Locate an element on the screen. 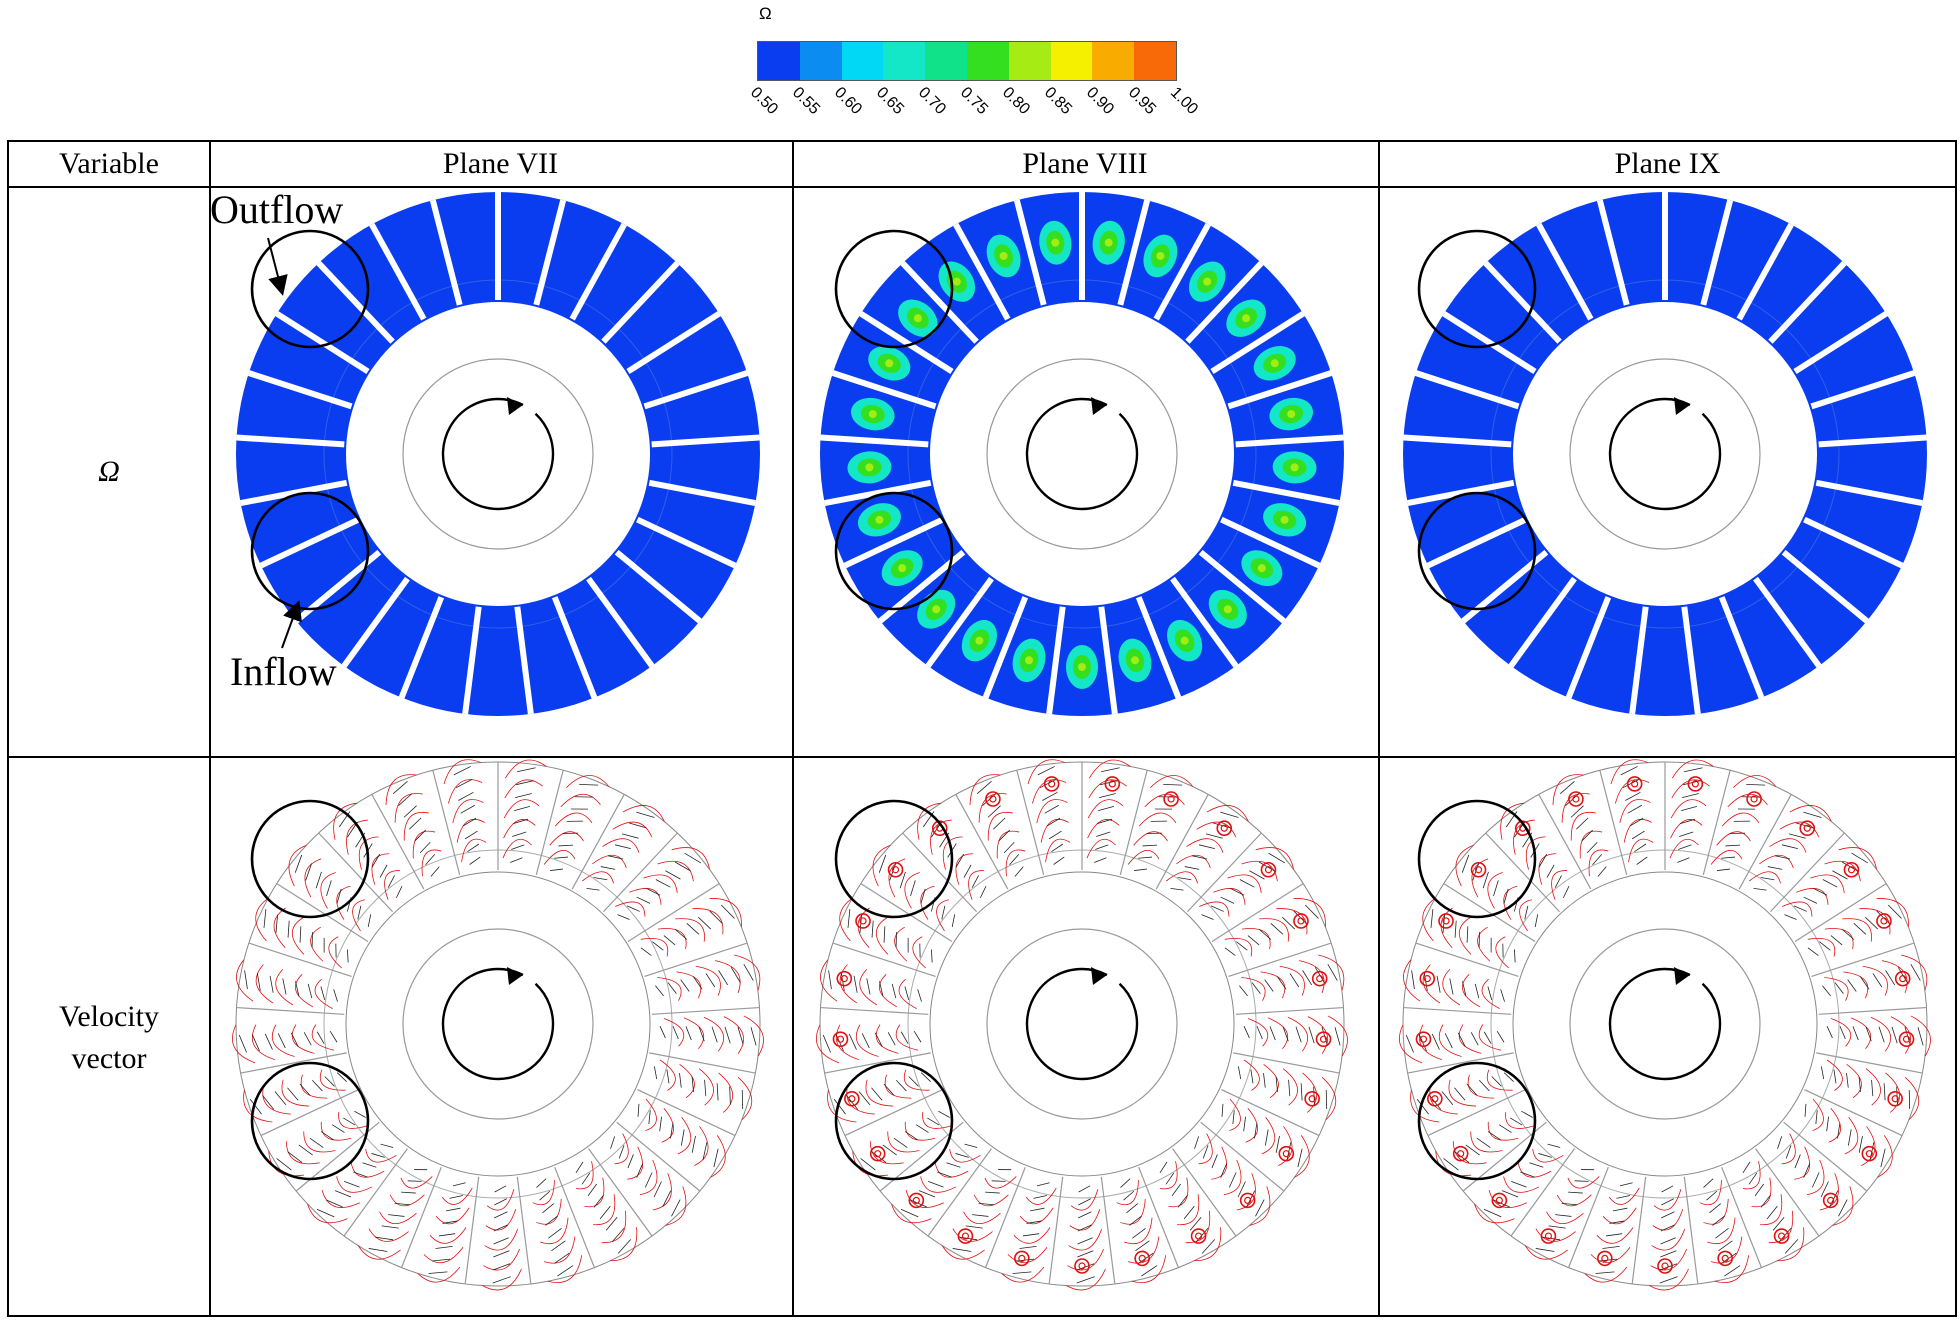  rotation-arrow is located at coordinates (1082, 1024).